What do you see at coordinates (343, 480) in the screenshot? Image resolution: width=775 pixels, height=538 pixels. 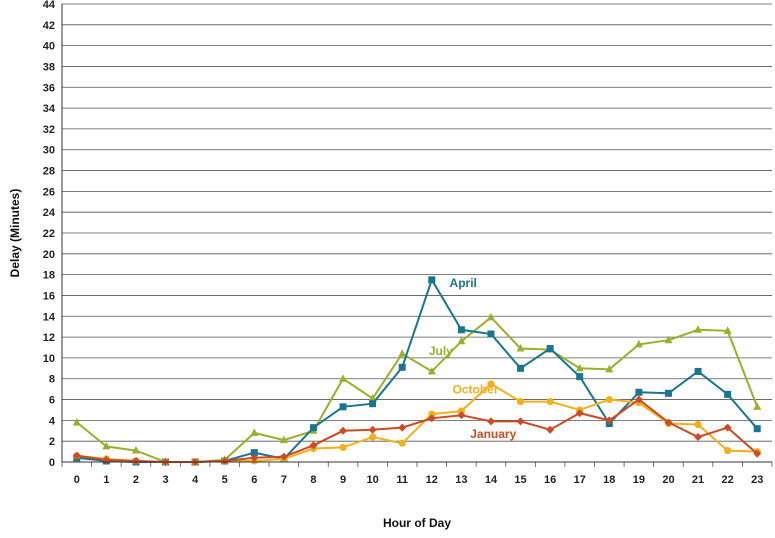 I see `x-tick-label-9: 9` at bounding box center [343, 480].